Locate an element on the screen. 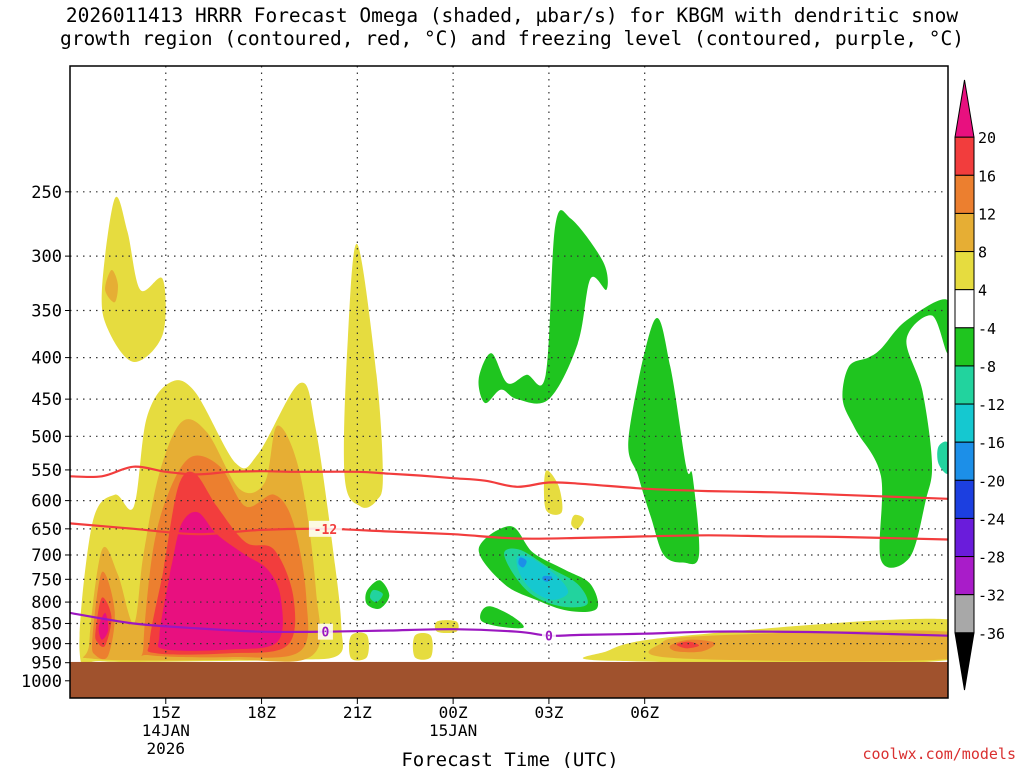 The height and width of the screenshot is (768, 1024). y-tick-label-1000: 1000 is located at coordinates (41, 682).